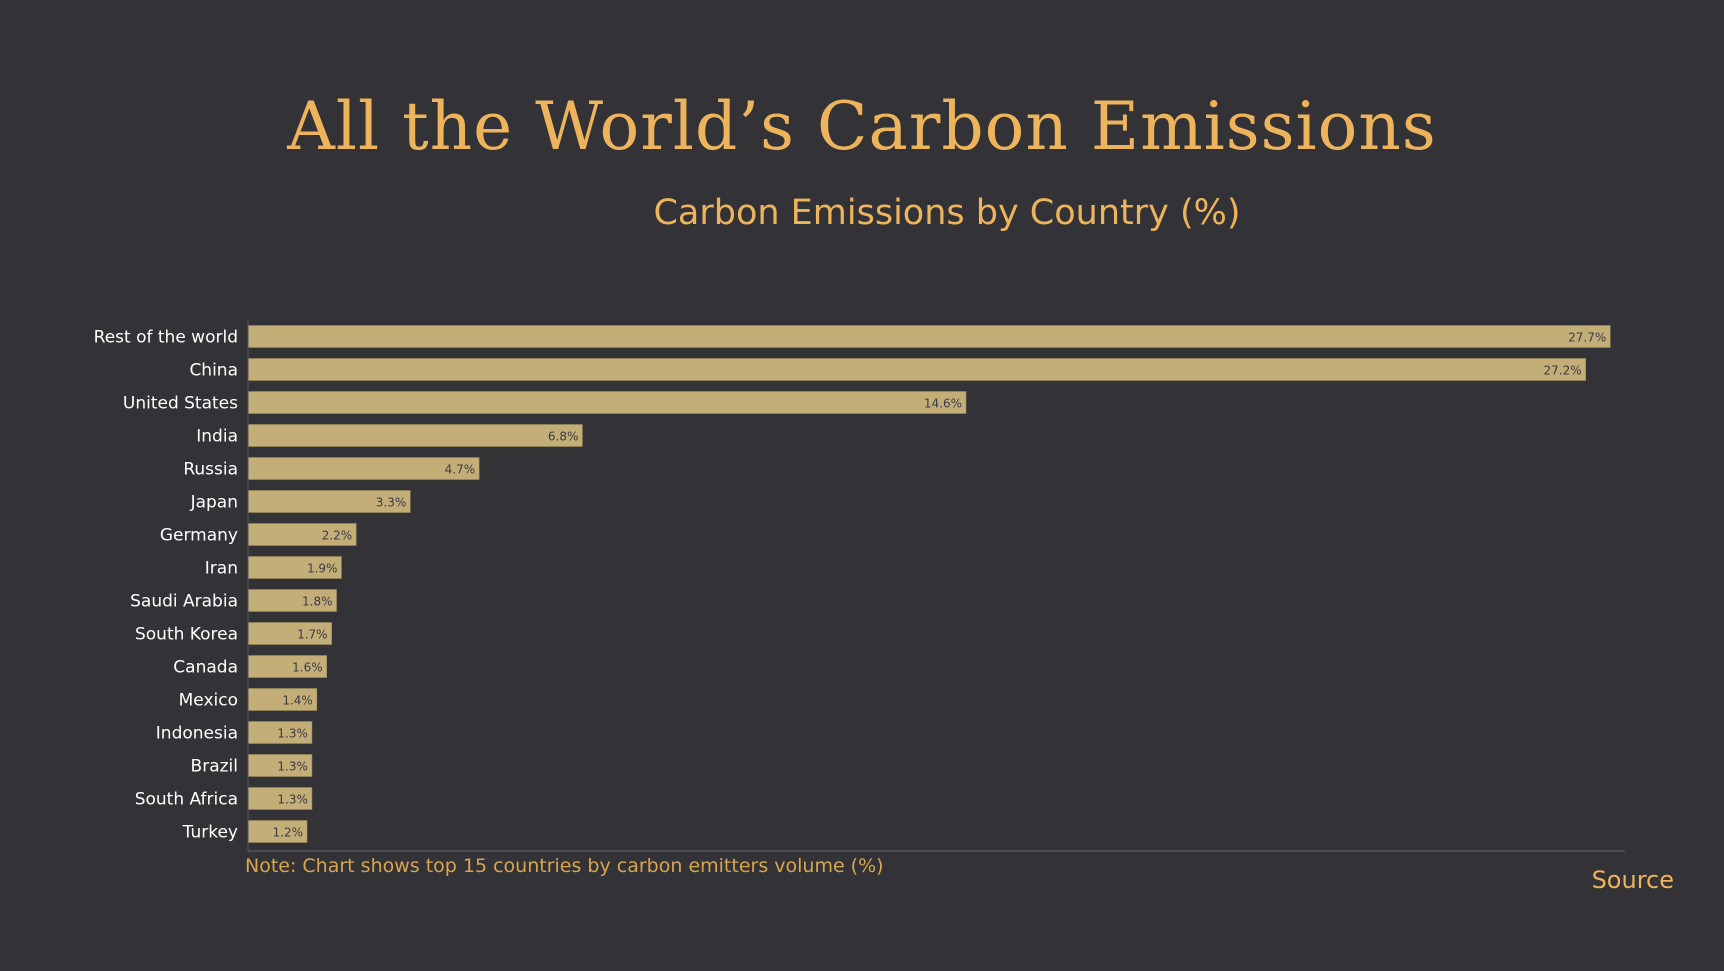 The width and height of the screenshot is (1724, 971). I want to click on category-label: South Africa, so click(186, 800).